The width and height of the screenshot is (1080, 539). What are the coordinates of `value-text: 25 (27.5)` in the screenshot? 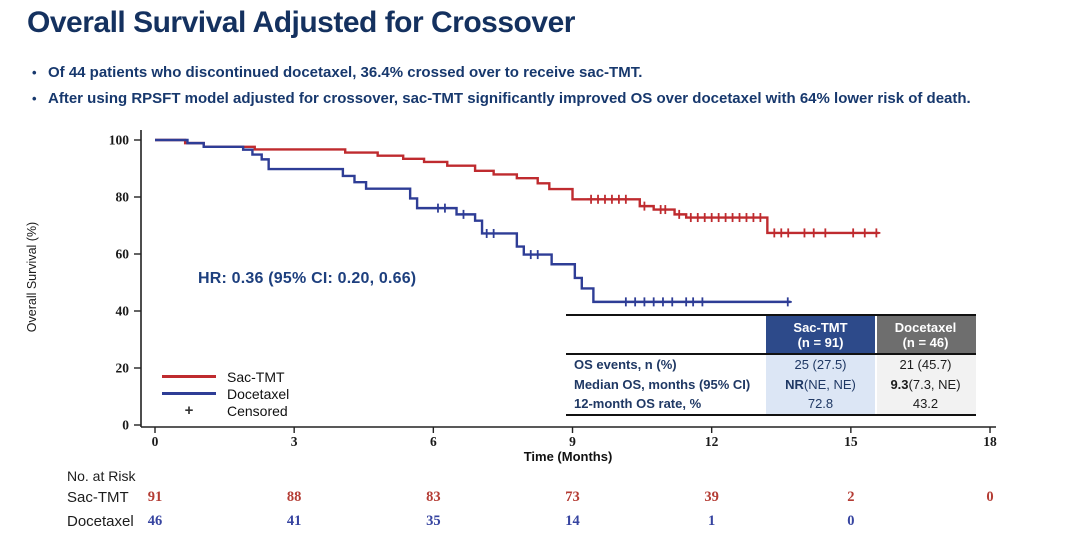 It's located at (820, 365).